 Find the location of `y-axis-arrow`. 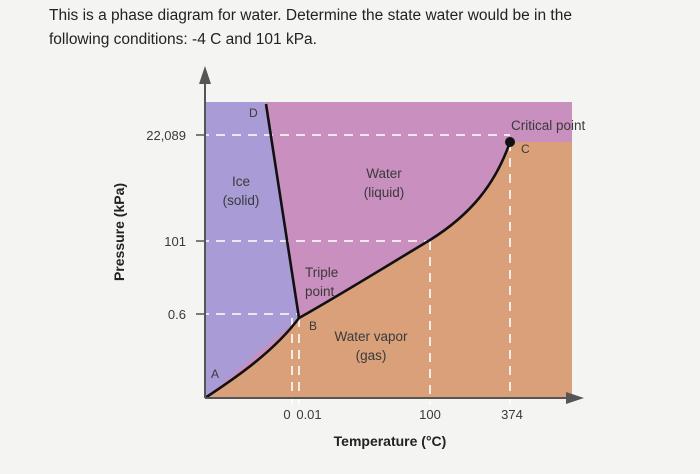

y-axis-arrow is located at coordinates (205, 75).